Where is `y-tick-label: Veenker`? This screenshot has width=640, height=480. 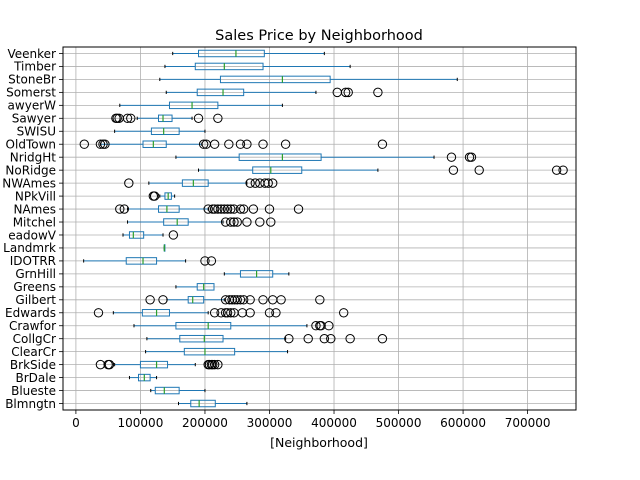 y-tick-label: Veenker is located at coordinates (32, 54).